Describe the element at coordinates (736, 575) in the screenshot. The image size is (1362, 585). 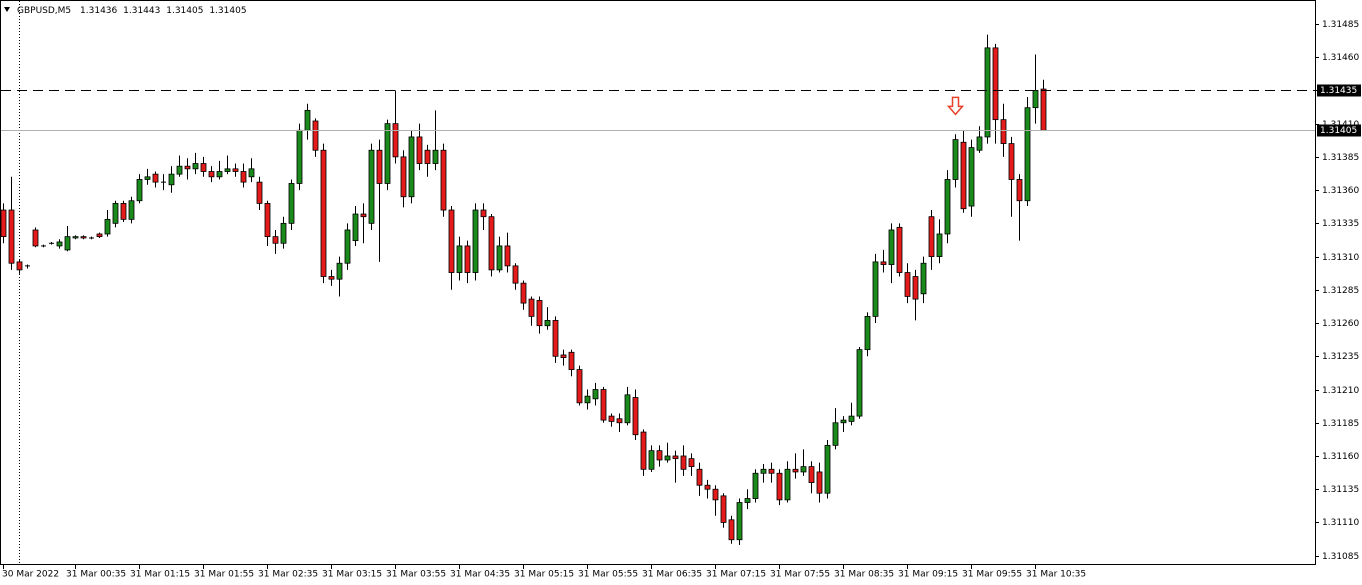
I see `x-tick-label: 31 Mar 07:15` at that location.